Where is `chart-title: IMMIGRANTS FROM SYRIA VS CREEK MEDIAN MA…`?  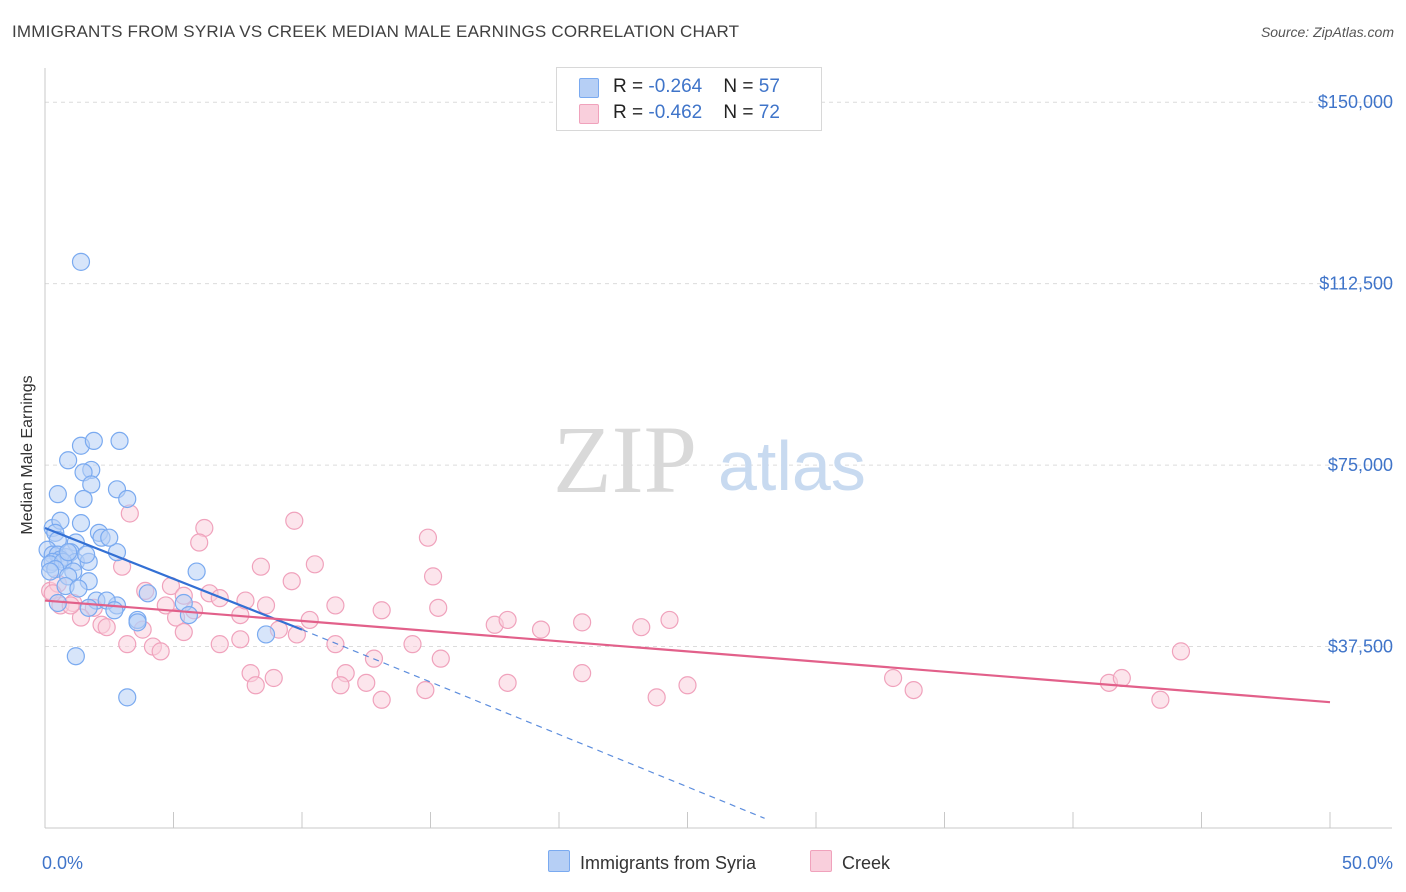
chart-title: IMMIGRANTS FROM SYRIA VS CREEK MEDIAN MA… is located at coordinates (376, 31).